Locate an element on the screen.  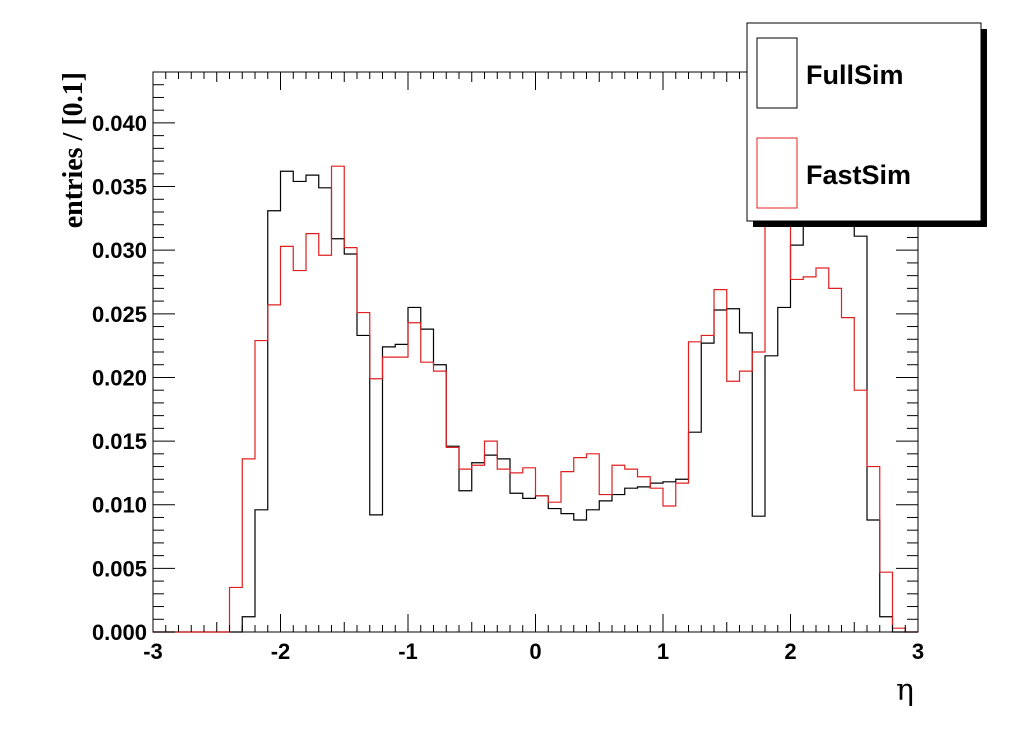
legend-swatch-fullsim is located at coordinates (777, 73).